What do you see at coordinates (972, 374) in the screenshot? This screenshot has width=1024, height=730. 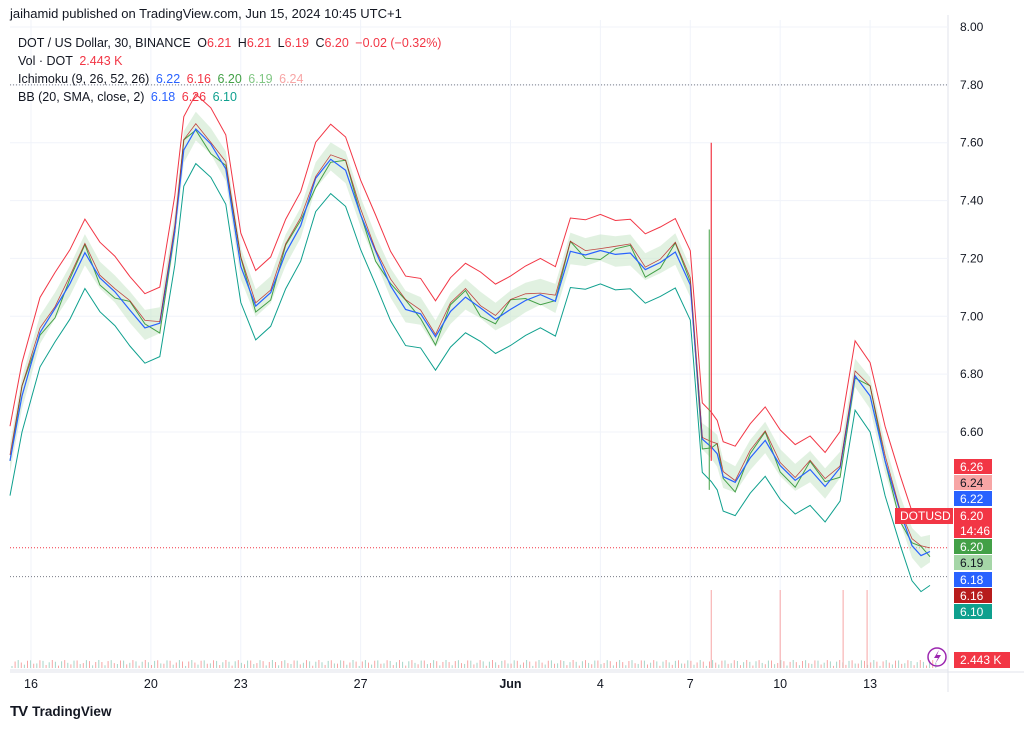 I see `y-tick-label: 6.80` at bounding box center [972, 374].